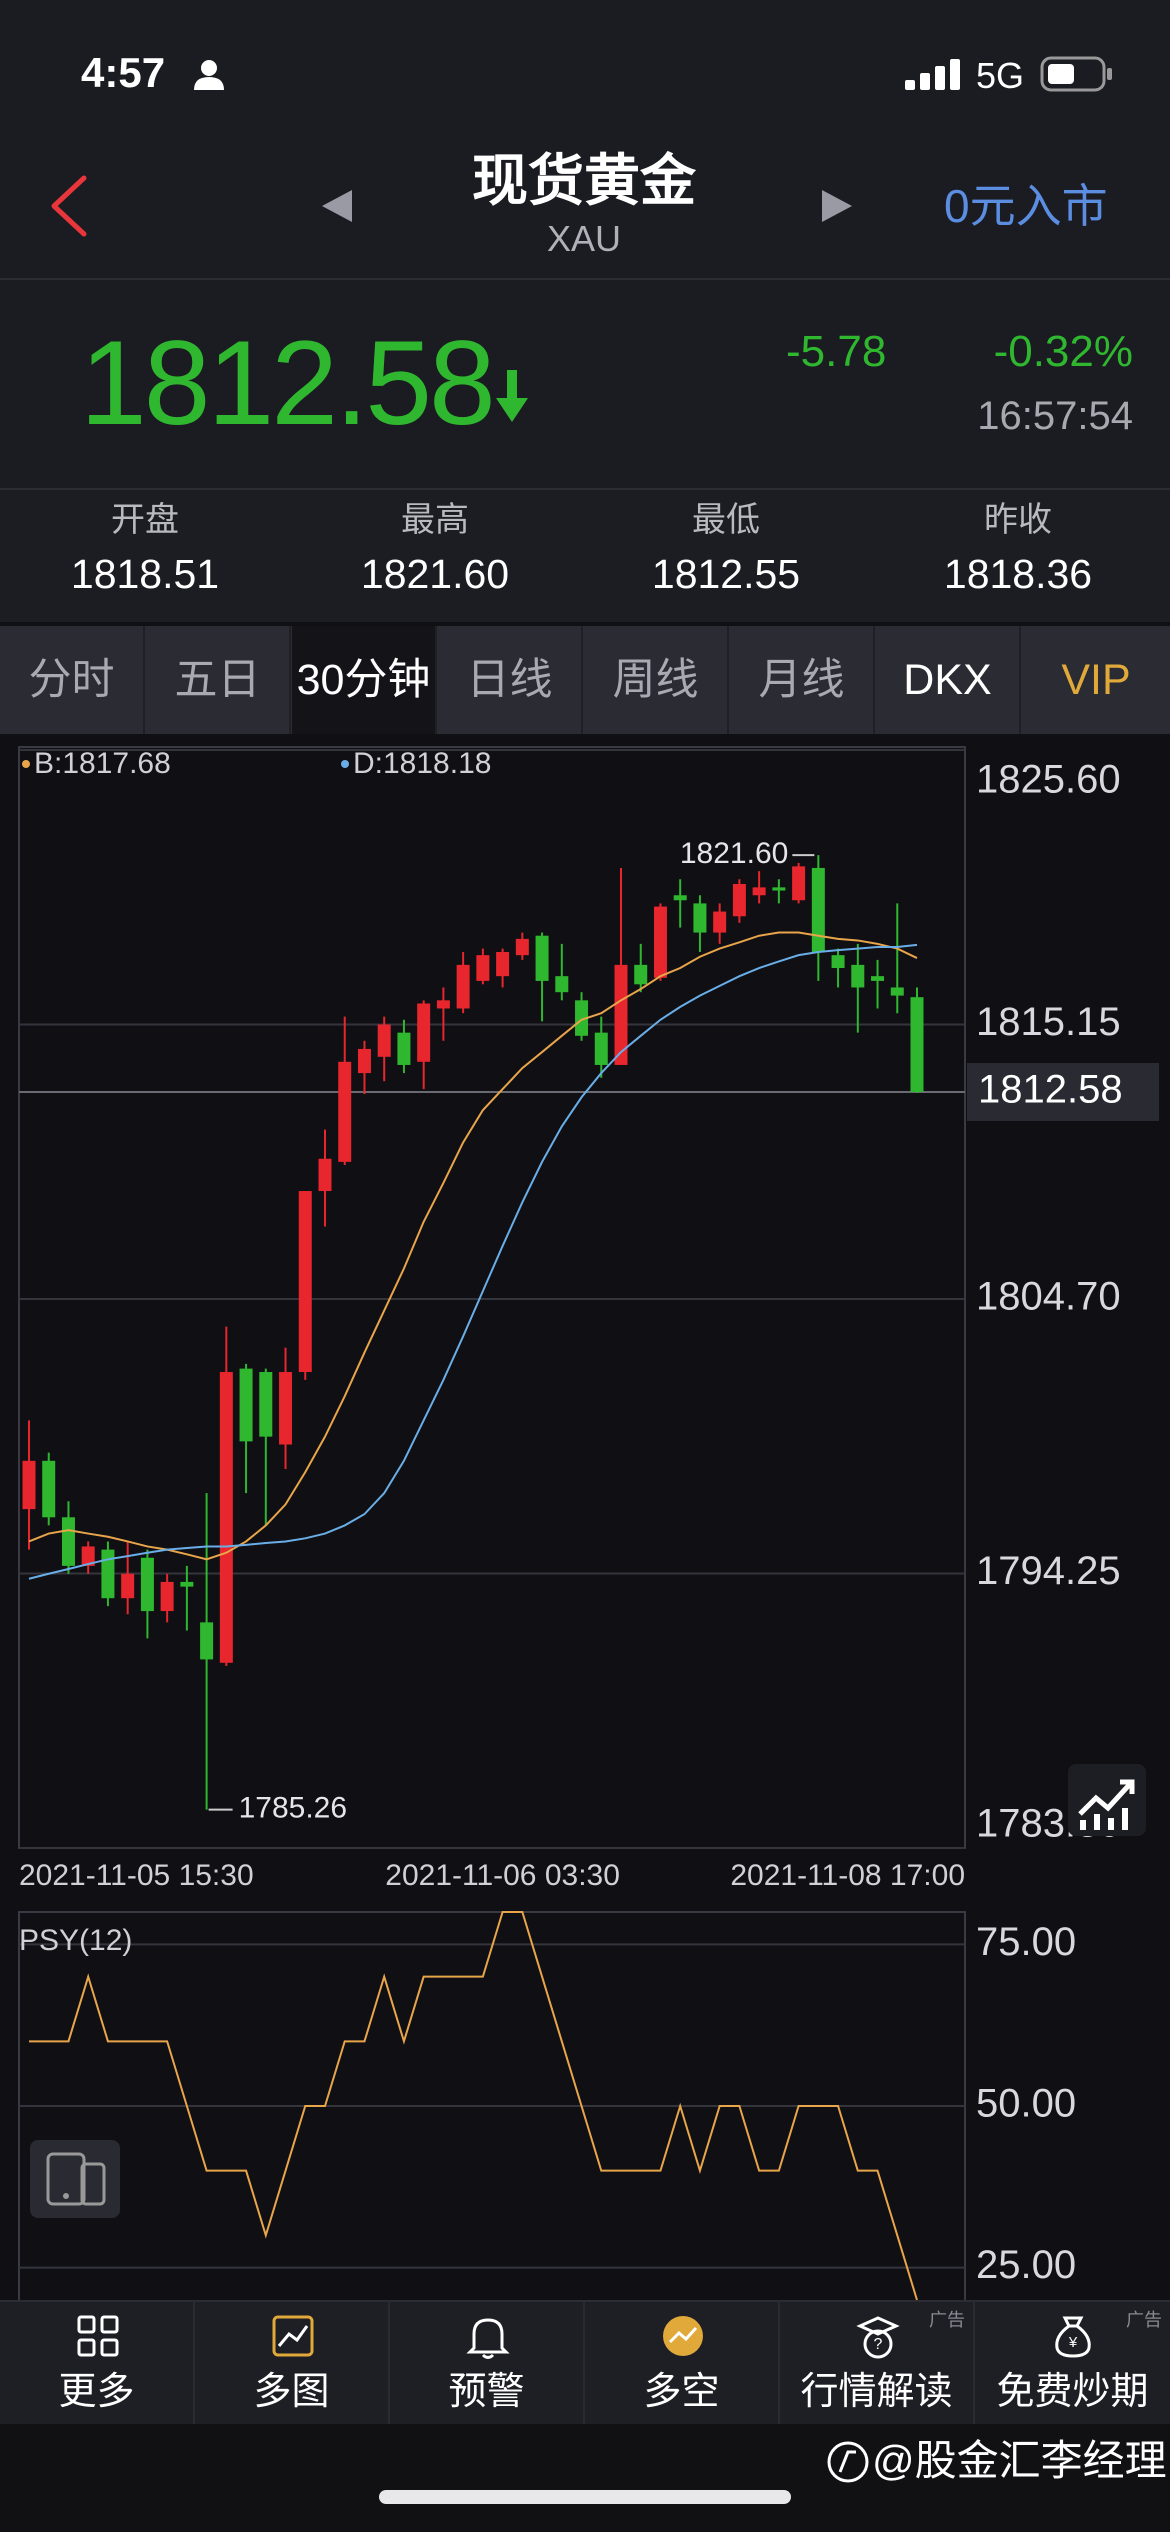 The image size is (1170, 2532). I want to click on chart-tool-icon, so click(1107, 1800).